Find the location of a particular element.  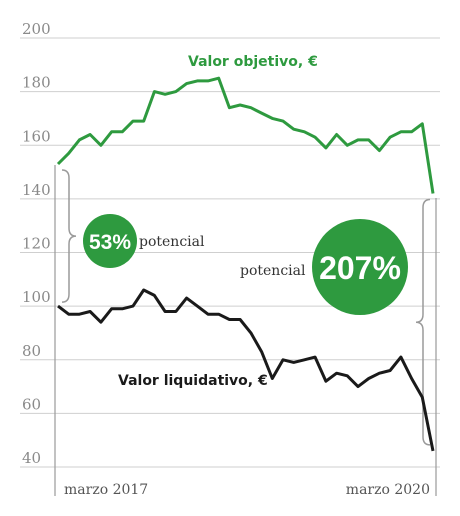

end-potential-value: 207% is located at coordinates (360, 268).